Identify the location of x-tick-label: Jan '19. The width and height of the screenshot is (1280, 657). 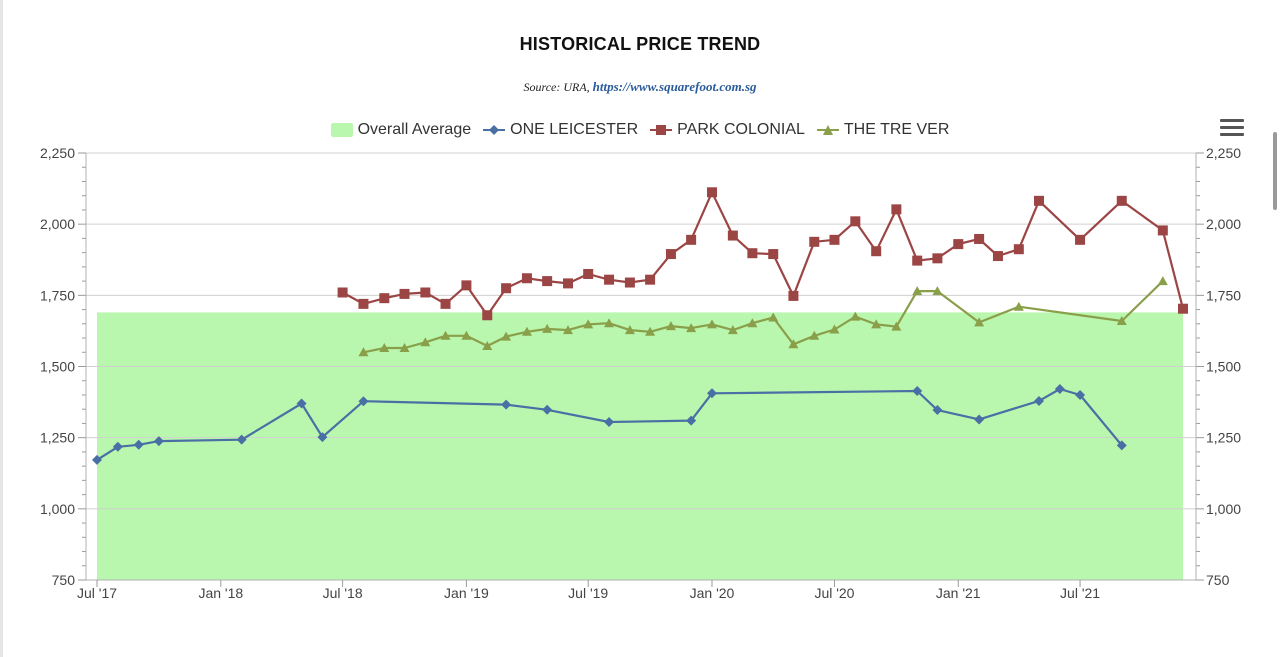
(466, 593).